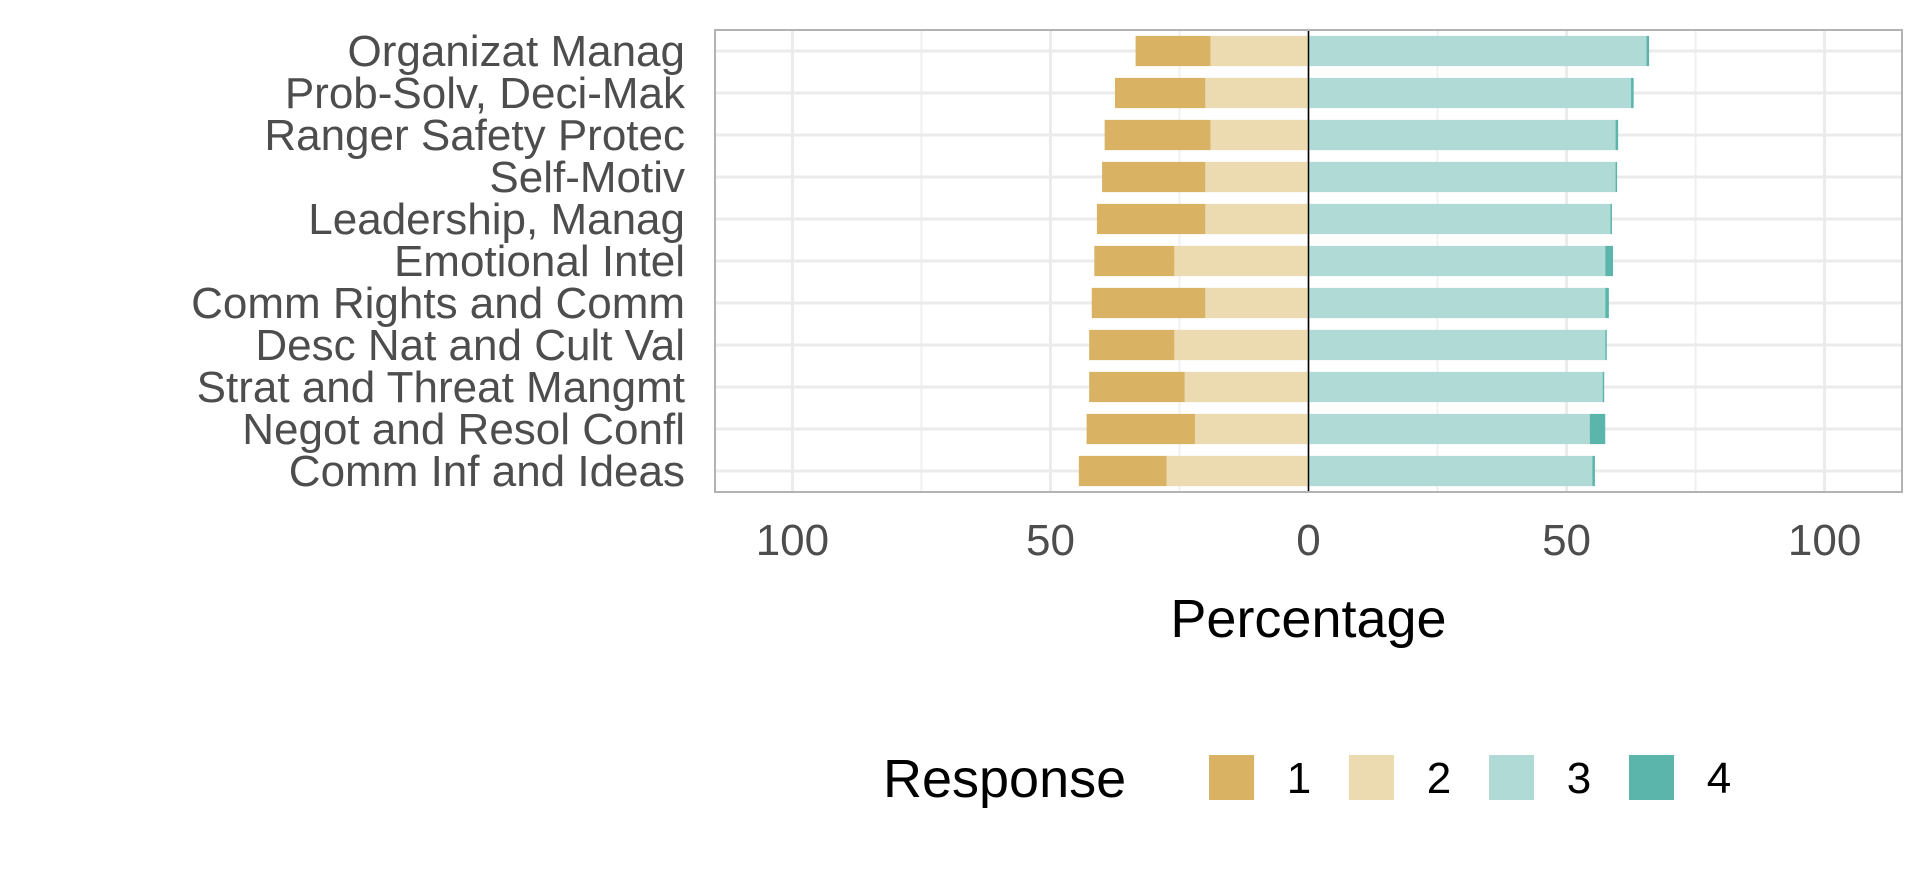  What do you see at coordinates (1719, 778) in the screenshot?
I see `legend-label-4: 4` at bounding box center [1719, 778].